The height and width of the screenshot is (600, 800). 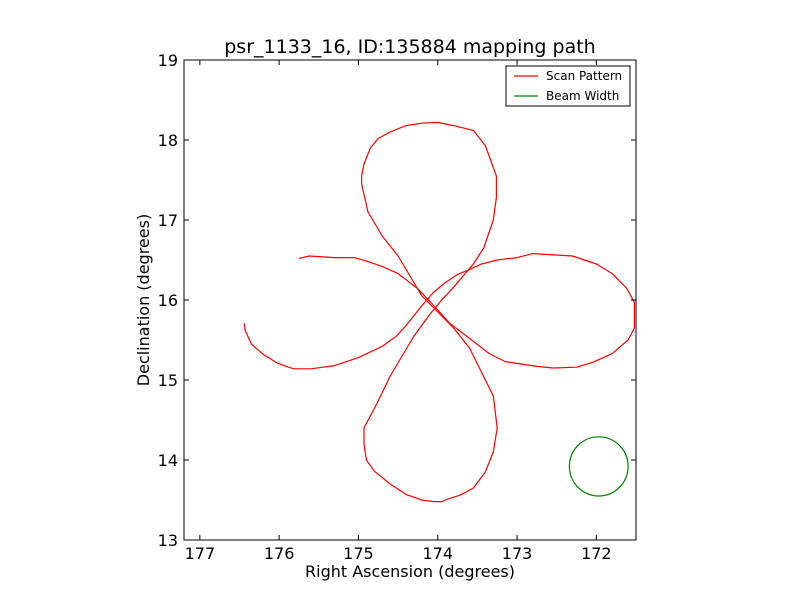 I want to click on legend-label-scan-pattern: Scan Pattern, so click(x=584, y=76).